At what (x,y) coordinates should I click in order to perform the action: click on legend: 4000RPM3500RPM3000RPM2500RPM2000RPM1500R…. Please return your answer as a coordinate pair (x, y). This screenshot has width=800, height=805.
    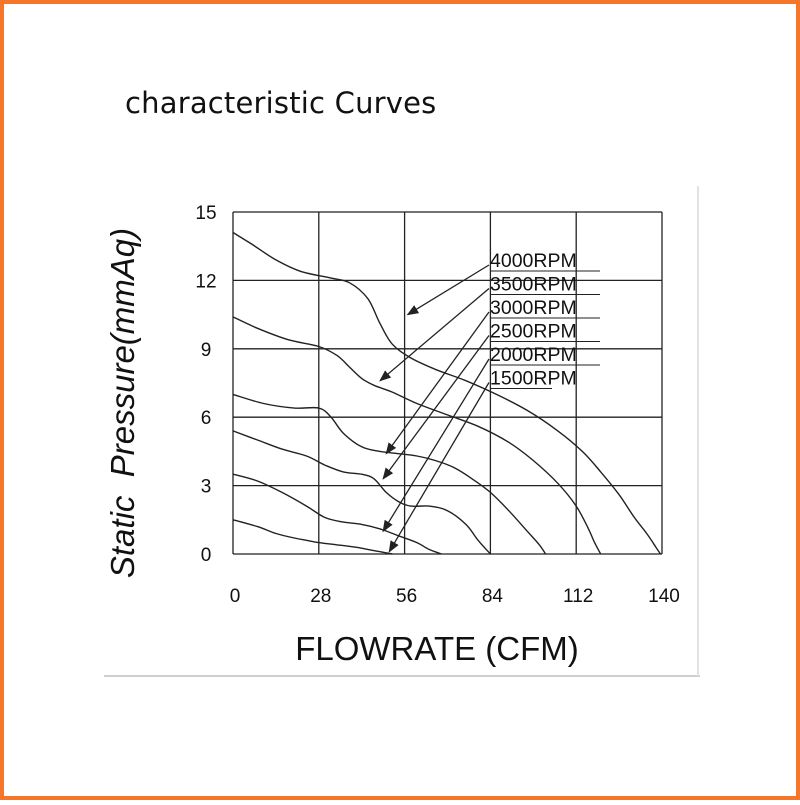
    Looking at the image, I should click on (545, 320).